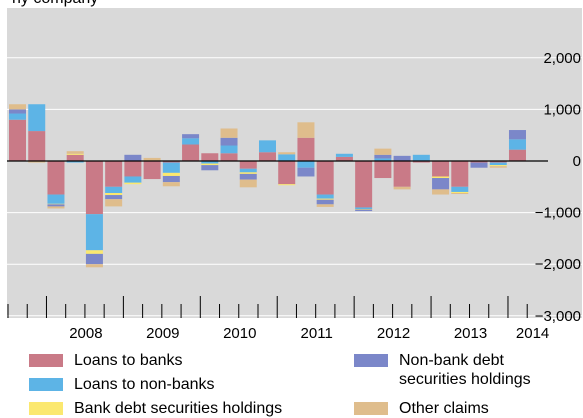 This screenshot has width=583, height=418. I want to click on y-tick-label: 1,000, so click(562, 109).